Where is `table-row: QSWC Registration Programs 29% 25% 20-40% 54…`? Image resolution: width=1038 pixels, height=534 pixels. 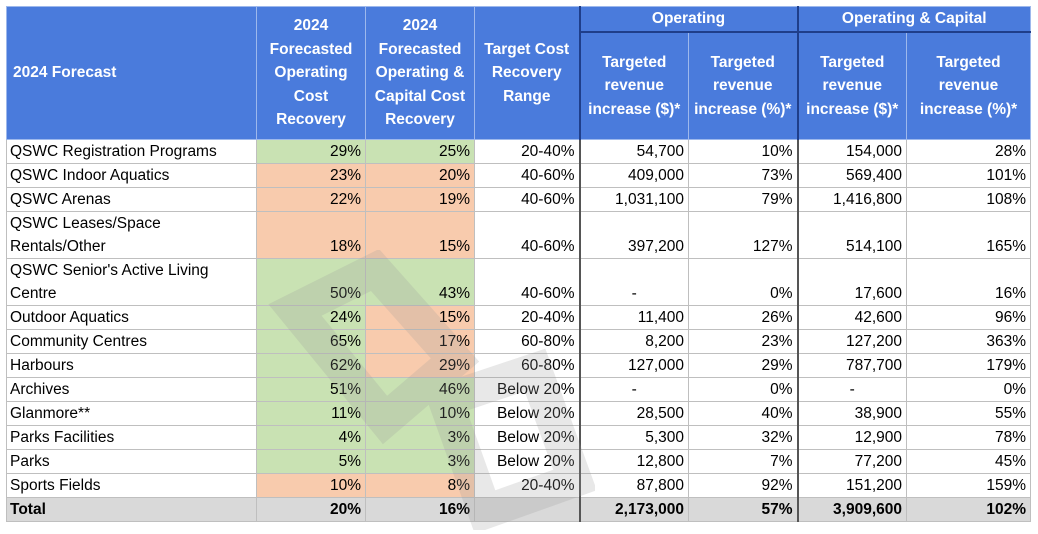
table-row: QSWC Registration Programs 29% 25% 20-40% 54… is located at coordinates (518, 151).